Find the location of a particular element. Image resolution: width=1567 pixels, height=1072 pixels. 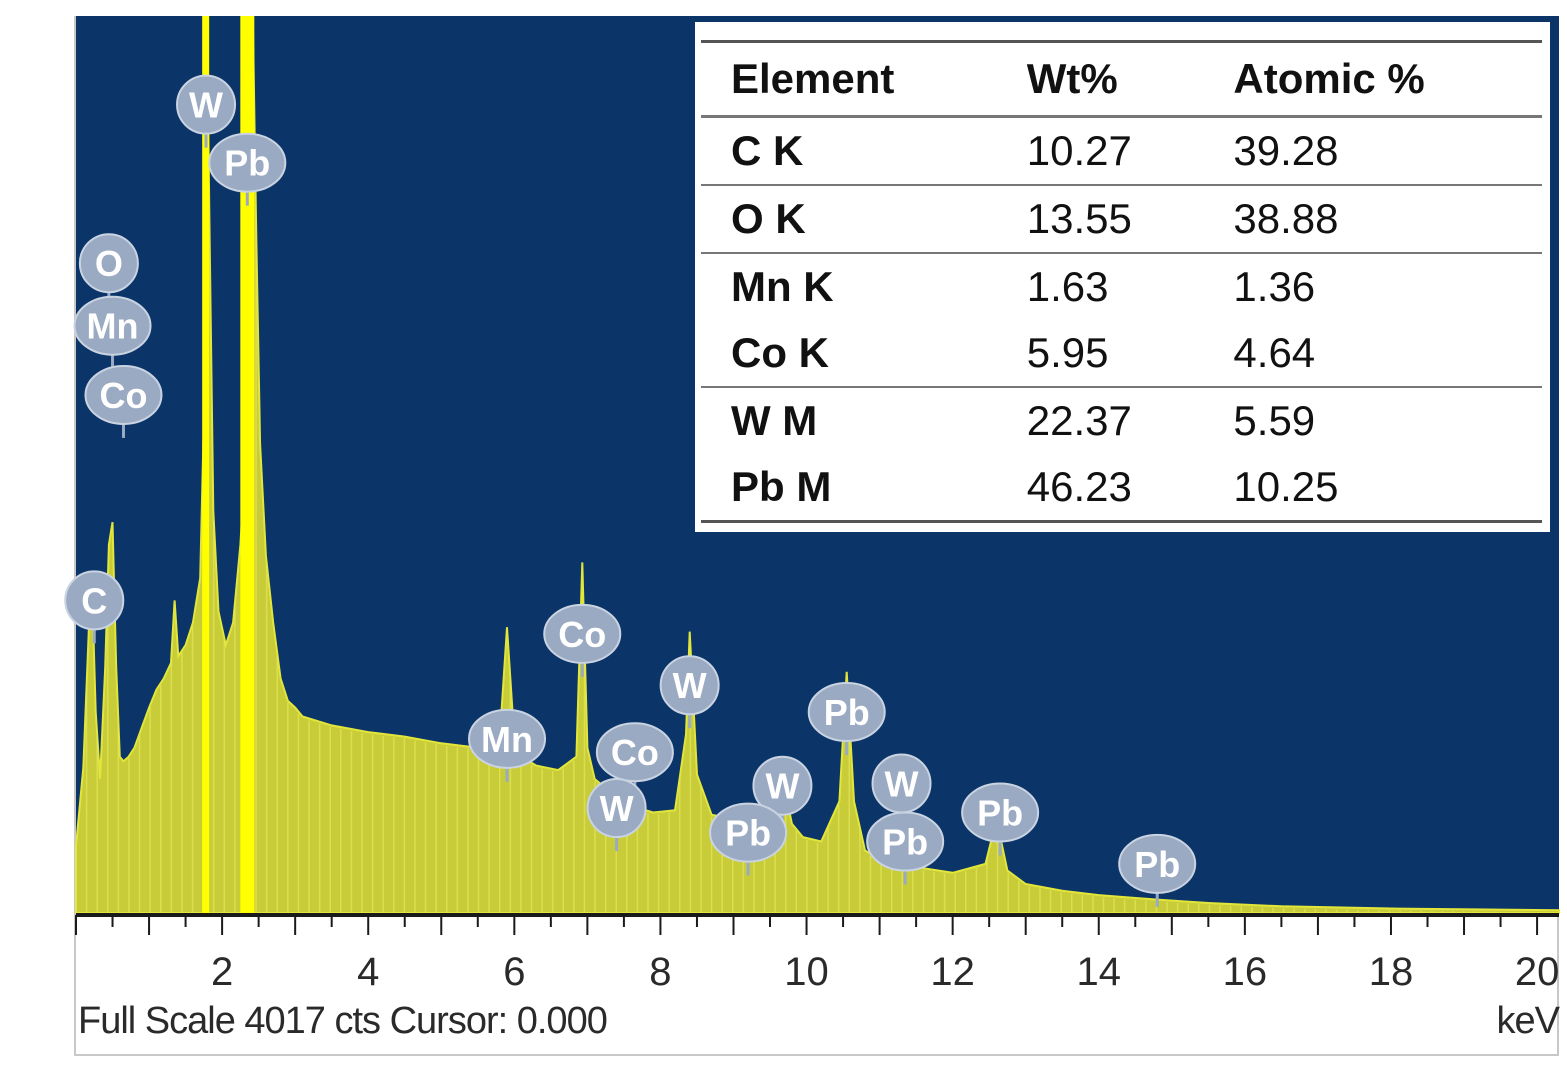

table-row: W M 22.37 5.59 is located at coordinates (1121, 420).